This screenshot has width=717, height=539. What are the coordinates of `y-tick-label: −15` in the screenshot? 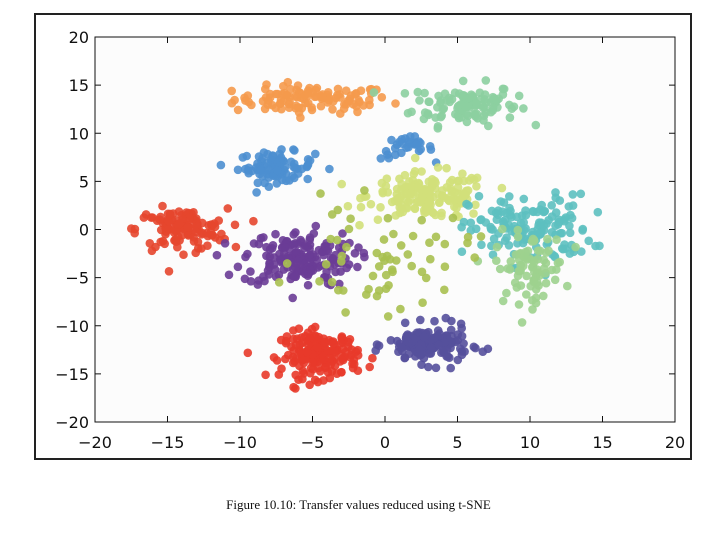 It's located at (72, 374).